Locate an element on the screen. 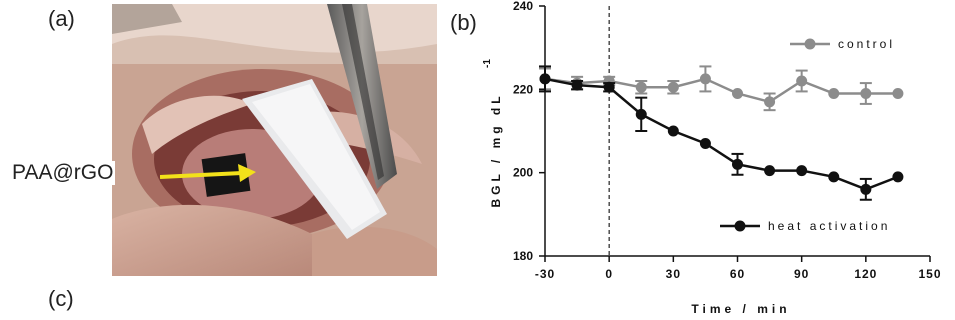 The width and height of the screenshot is (955, 320). legend-item-control: control is located at coordinates (842, 44).